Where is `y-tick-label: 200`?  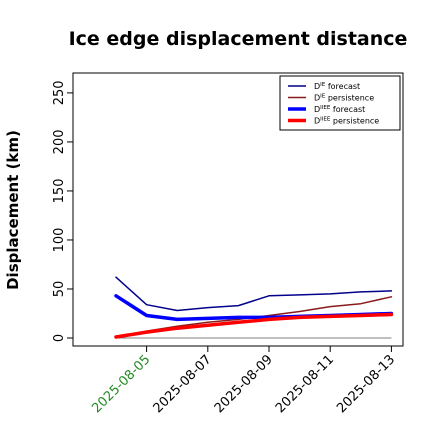 y-tick-label: 200 is located at coordinates (59, 142).